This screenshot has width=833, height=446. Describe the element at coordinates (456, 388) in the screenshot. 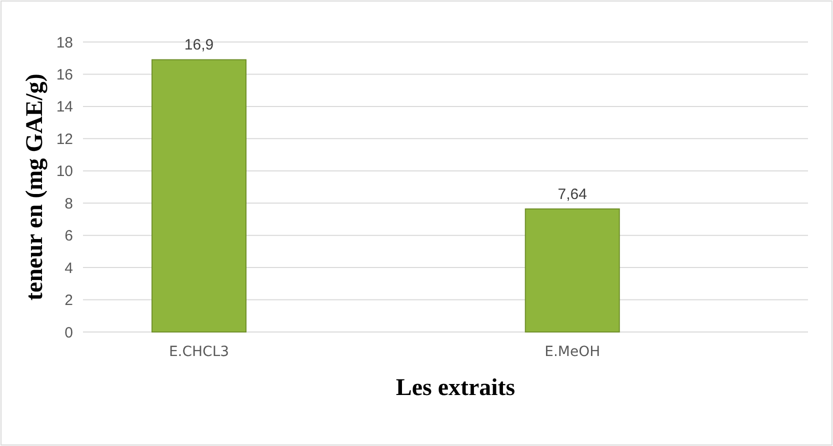

I see `x-axis-title: Les extraits` at that location.